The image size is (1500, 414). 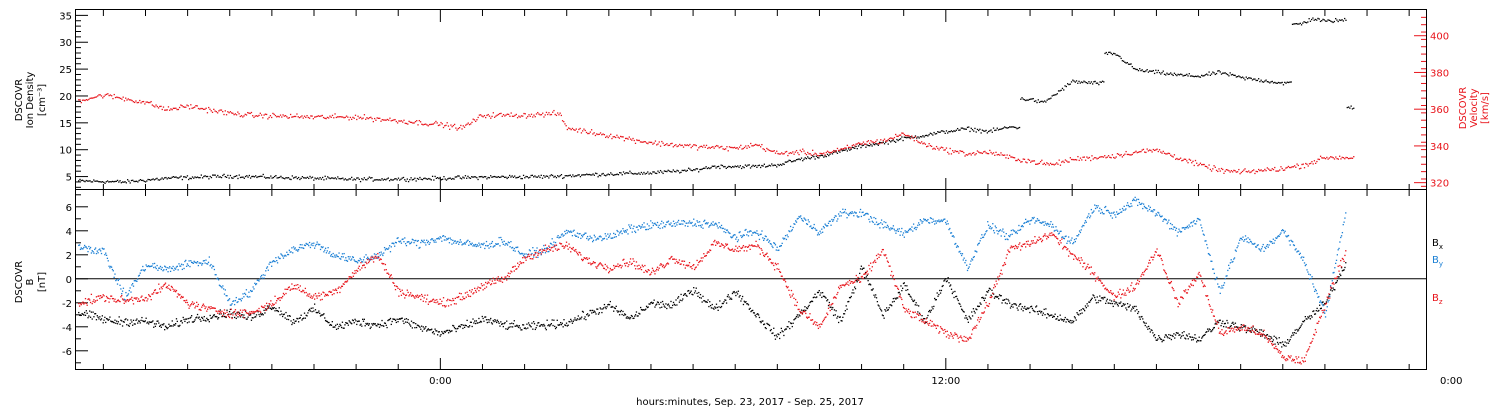 I want to click on field-tick-label: 0, so click(x=69, y=280).